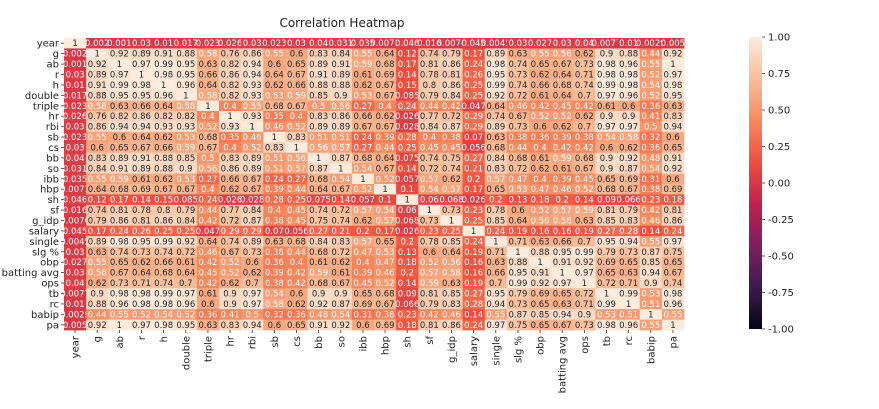  What do you see at coordinates (185, 222) in the screenshot?
I see `cell-annotation: 0.84` at bounding box center [185, 222].